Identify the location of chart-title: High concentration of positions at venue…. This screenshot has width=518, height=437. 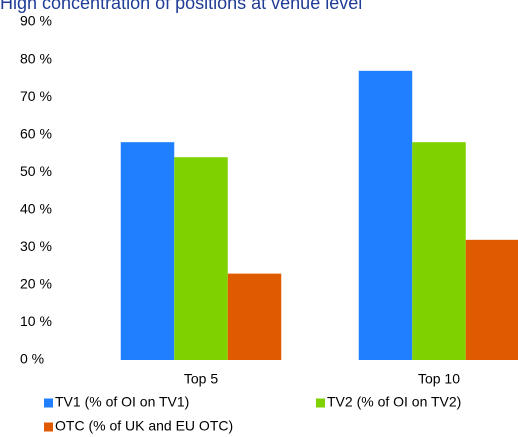
(181, 6).